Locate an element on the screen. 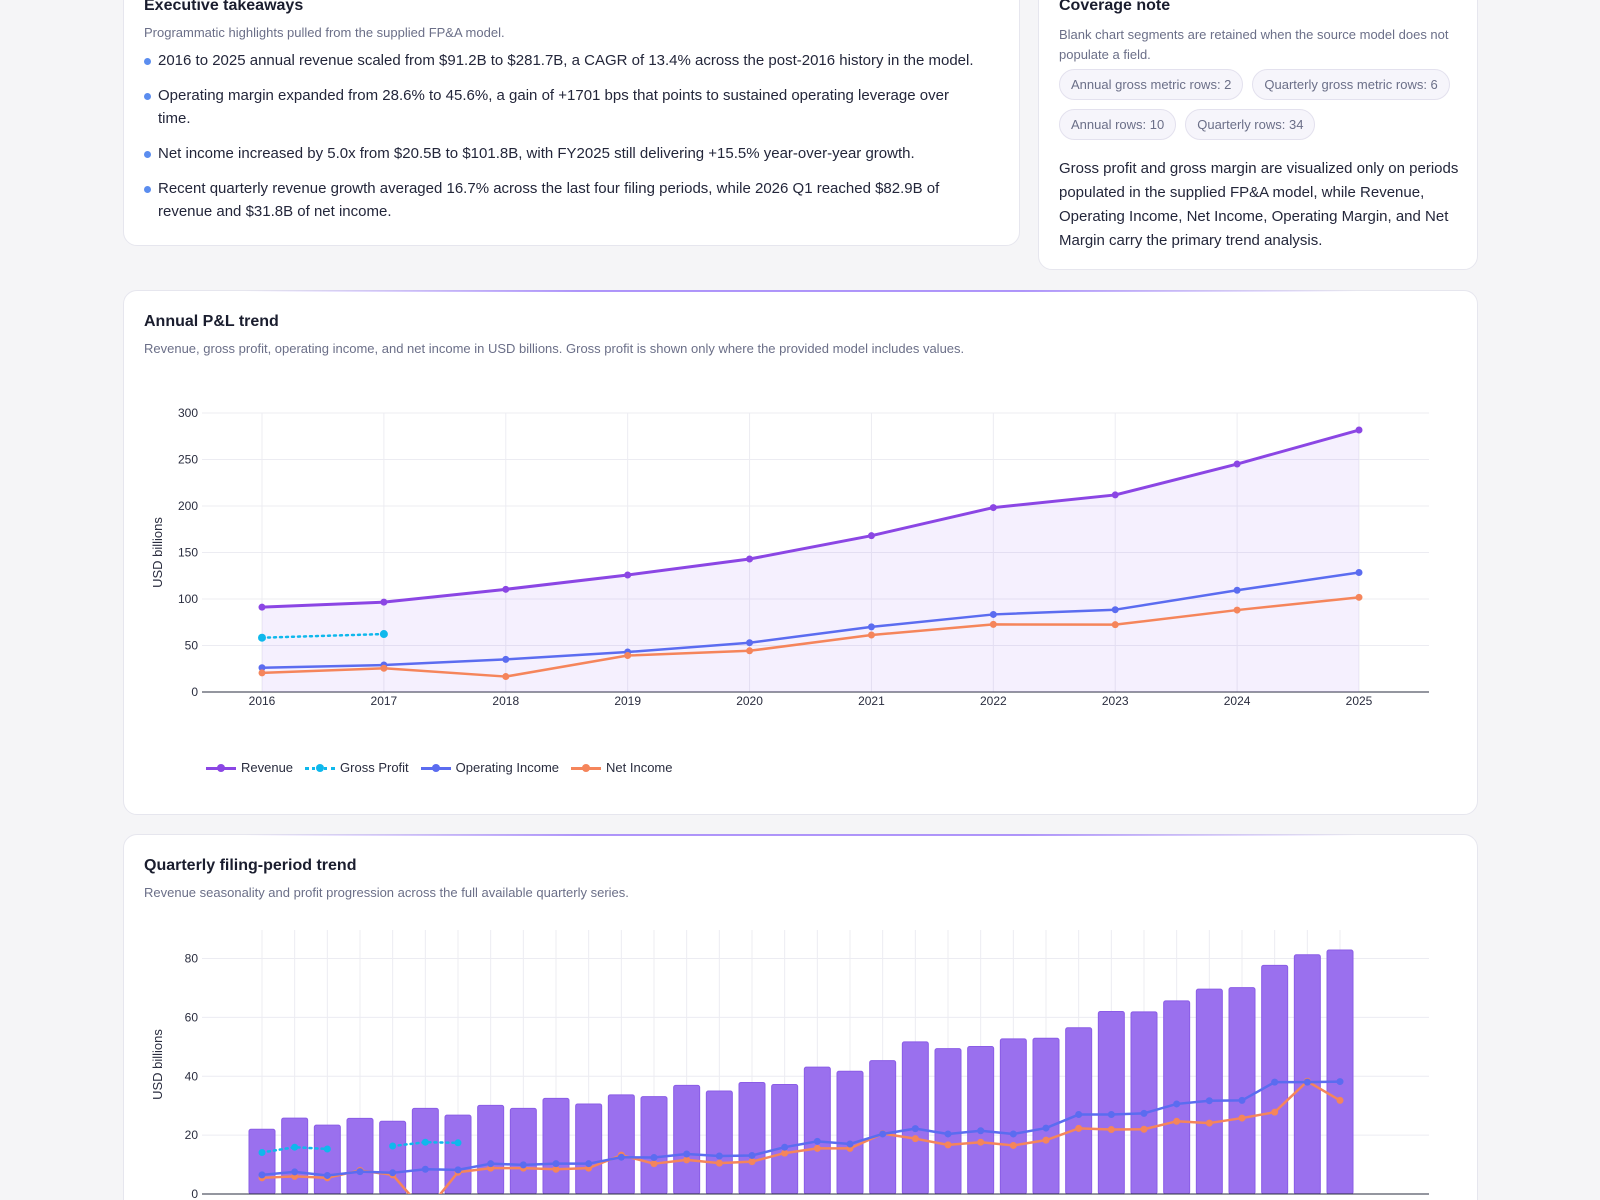  coverage-pill: Annual gross metric rows: 2 is located at coordinates (1151, 84).